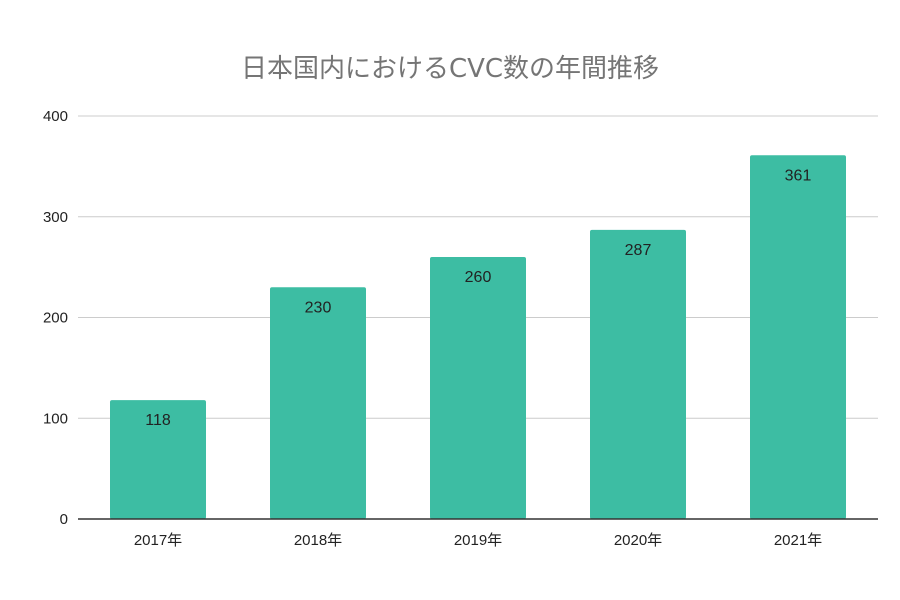 This screenshot has height=600, width=900. What do you see at coordinates (798, 175) in the screenshot?
I see `data-label: 361` at bounding box center [798, 175].